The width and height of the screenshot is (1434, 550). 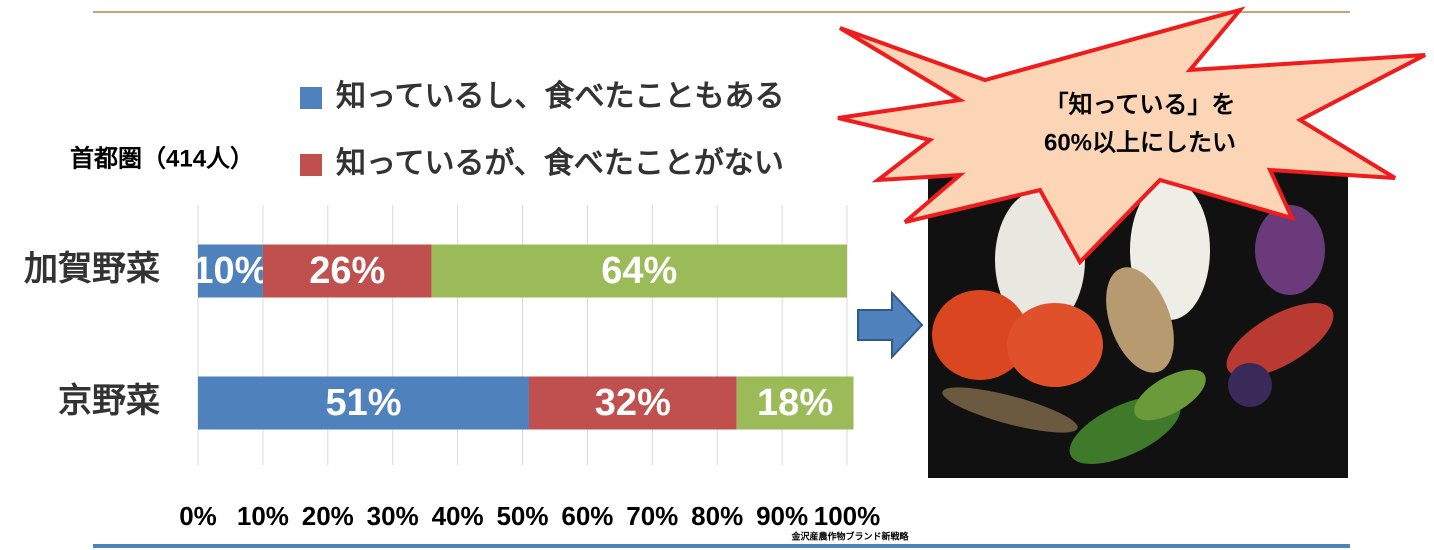 I want to click on value-label: 18%, so click(x=795, y=403).